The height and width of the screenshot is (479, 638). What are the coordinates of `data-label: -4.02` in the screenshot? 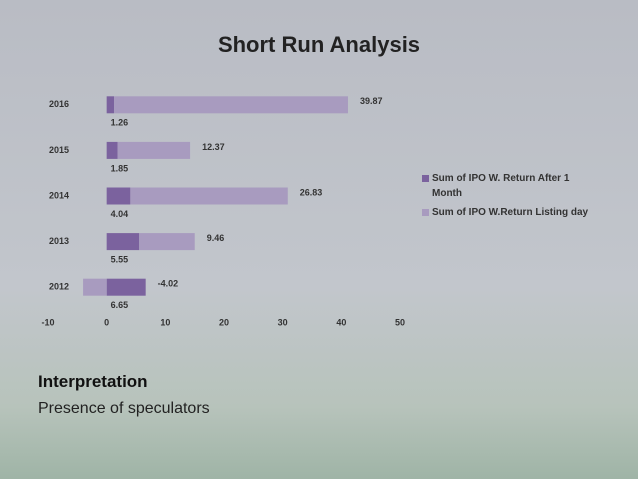 It's located at (168, 284).